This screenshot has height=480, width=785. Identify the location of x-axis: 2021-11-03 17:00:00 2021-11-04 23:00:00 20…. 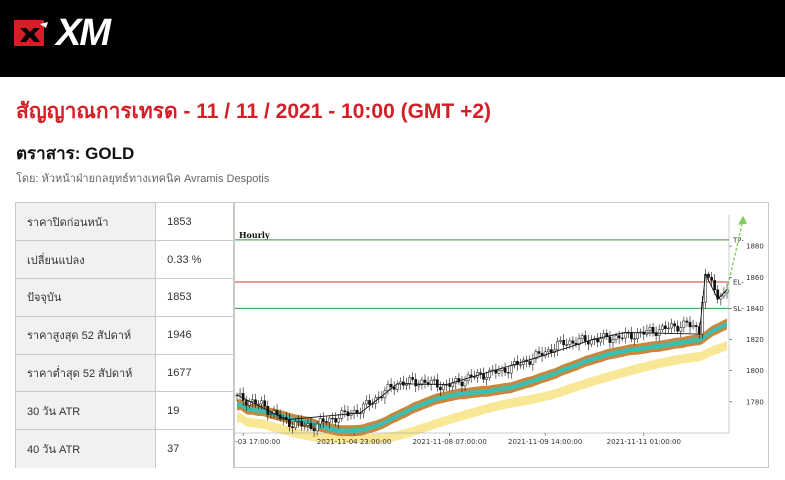
(482, 439).